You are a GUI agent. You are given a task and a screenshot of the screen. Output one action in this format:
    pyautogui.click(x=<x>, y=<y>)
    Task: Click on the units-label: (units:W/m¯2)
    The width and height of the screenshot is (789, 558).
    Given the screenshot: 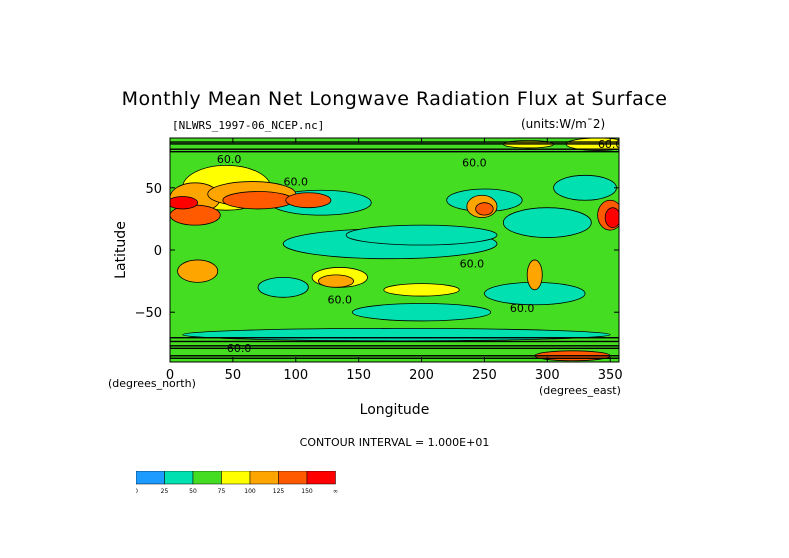 What is the action you would take?
    pyautogui.click(x=563, y=124)
    